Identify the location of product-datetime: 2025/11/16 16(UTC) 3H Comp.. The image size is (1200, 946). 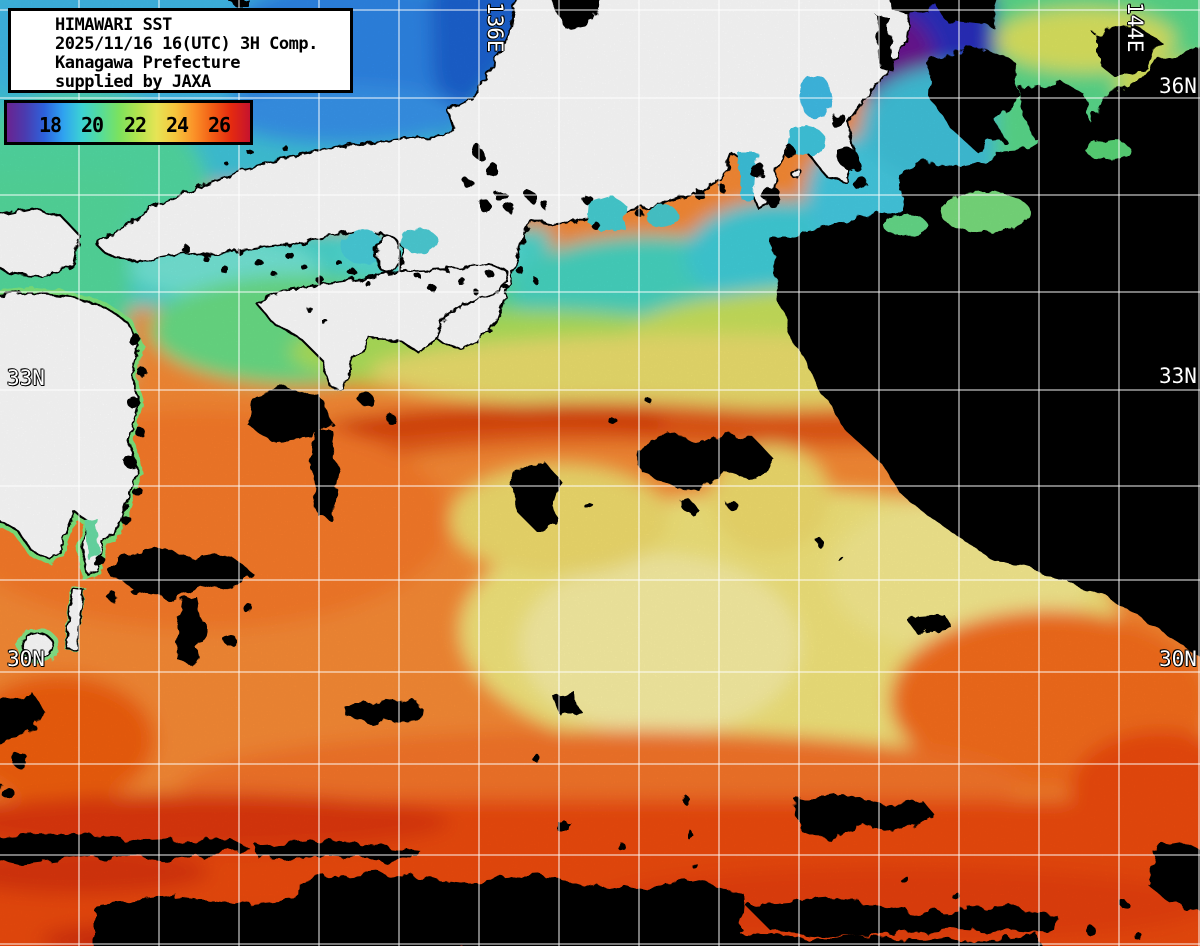
(186, 44).